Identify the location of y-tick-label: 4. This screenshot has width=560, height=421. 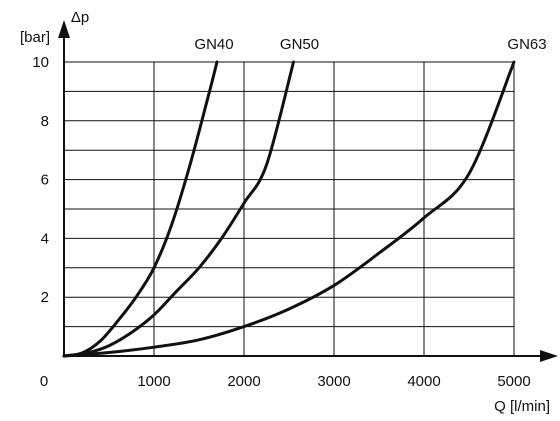
(45, 238).